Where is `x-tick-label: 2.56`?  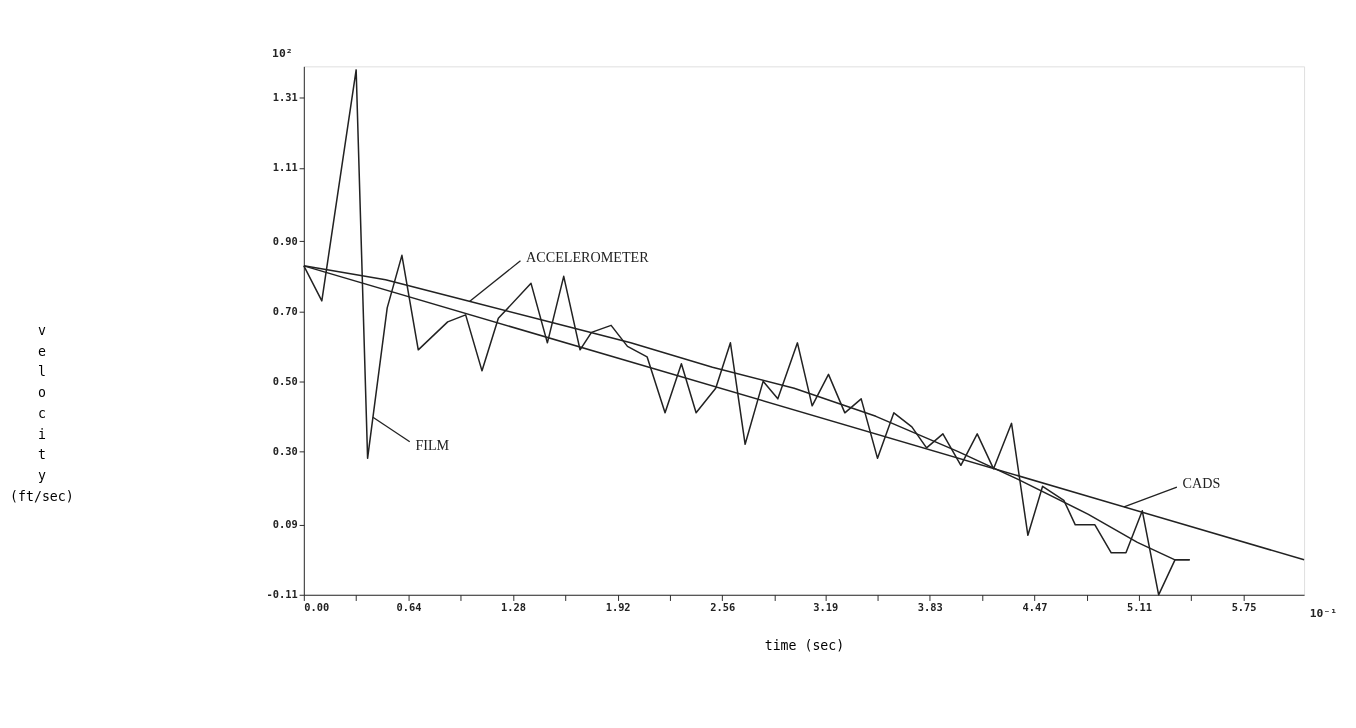
x-tick-label: 2.56 is located at coordinates (723, 607).